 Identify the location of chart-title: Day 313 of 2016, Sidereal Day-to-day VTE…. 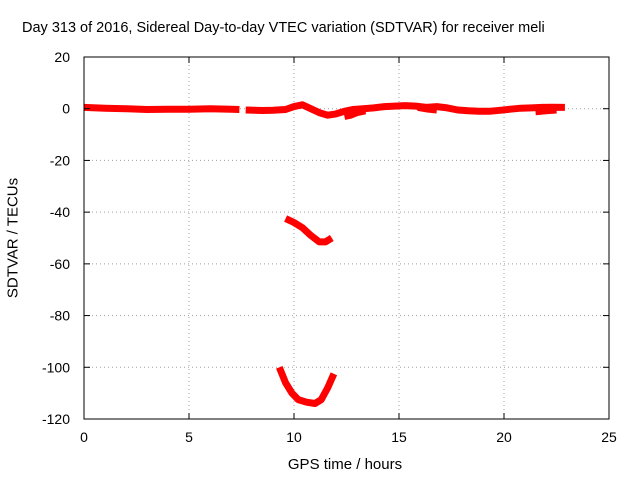
(283, 28).